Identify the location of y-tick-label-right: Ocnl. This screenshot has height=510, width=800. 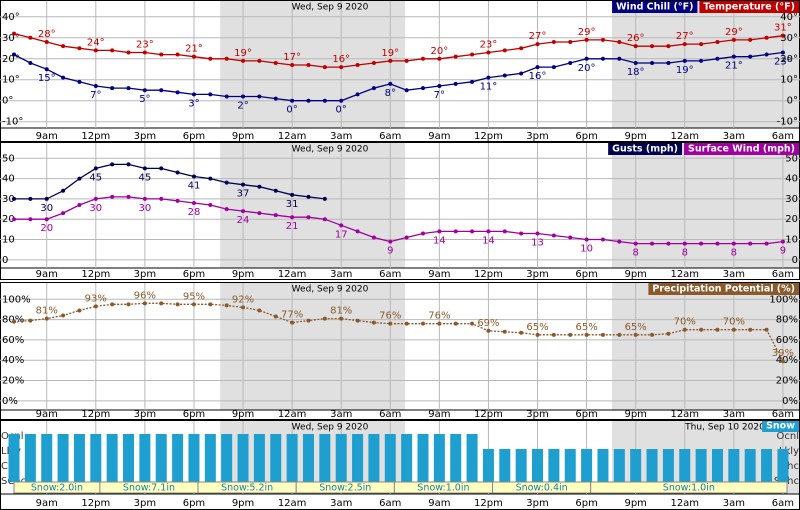
(788, 436).